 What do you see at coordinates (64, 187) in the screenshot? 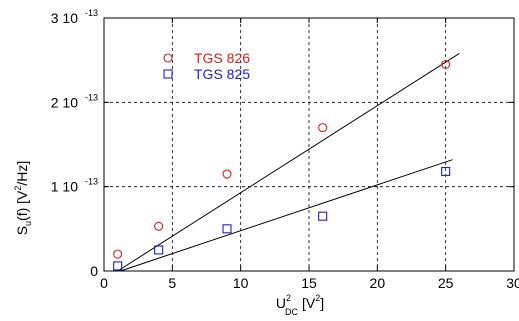
I see `y-tick-label: 1 10` at bounding box center [64, 187].